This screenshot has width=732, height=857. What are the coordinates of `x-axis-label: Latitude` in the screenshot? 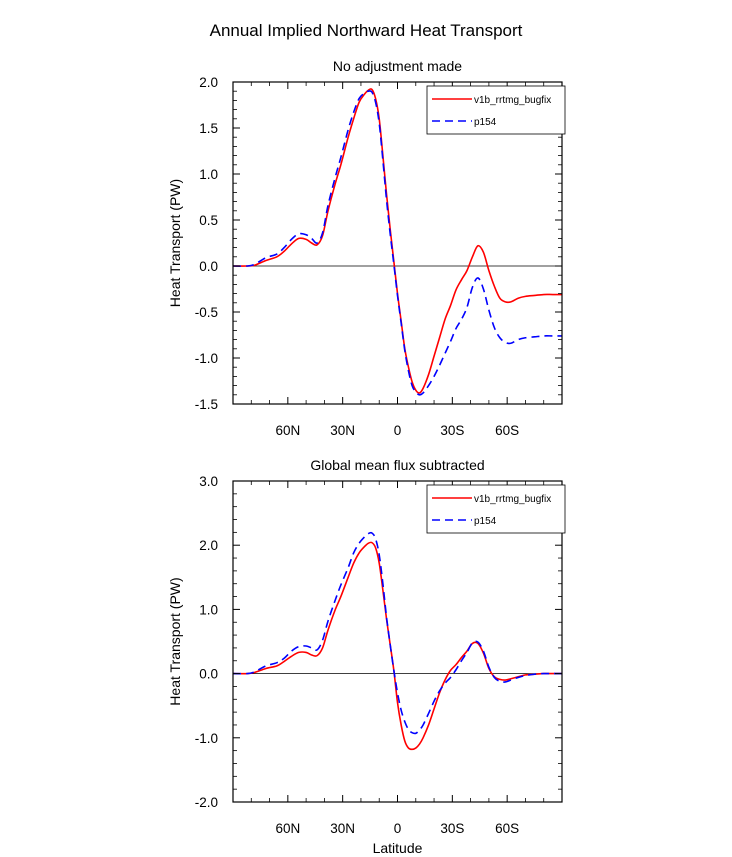 It's located at (398, 848).